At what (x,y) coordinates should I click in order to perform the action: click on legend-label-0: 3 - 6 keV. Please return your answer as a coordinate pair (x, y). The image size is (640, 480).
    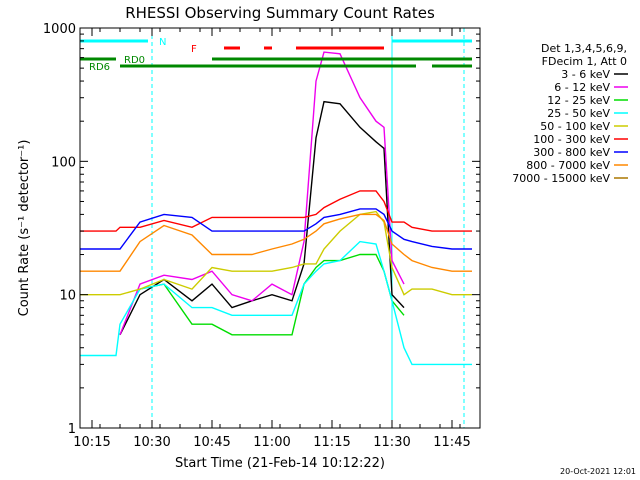
    Looking at the image, I should click on (585, 74).